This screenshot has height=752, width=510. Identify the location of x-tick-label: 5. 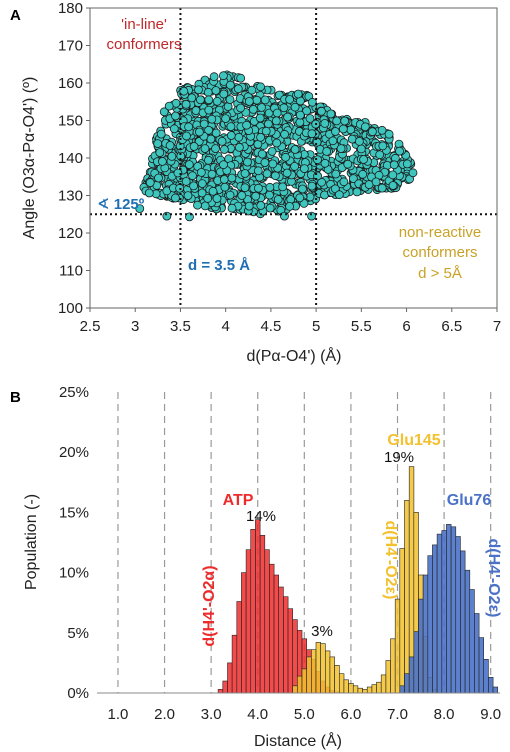
(316, 326).